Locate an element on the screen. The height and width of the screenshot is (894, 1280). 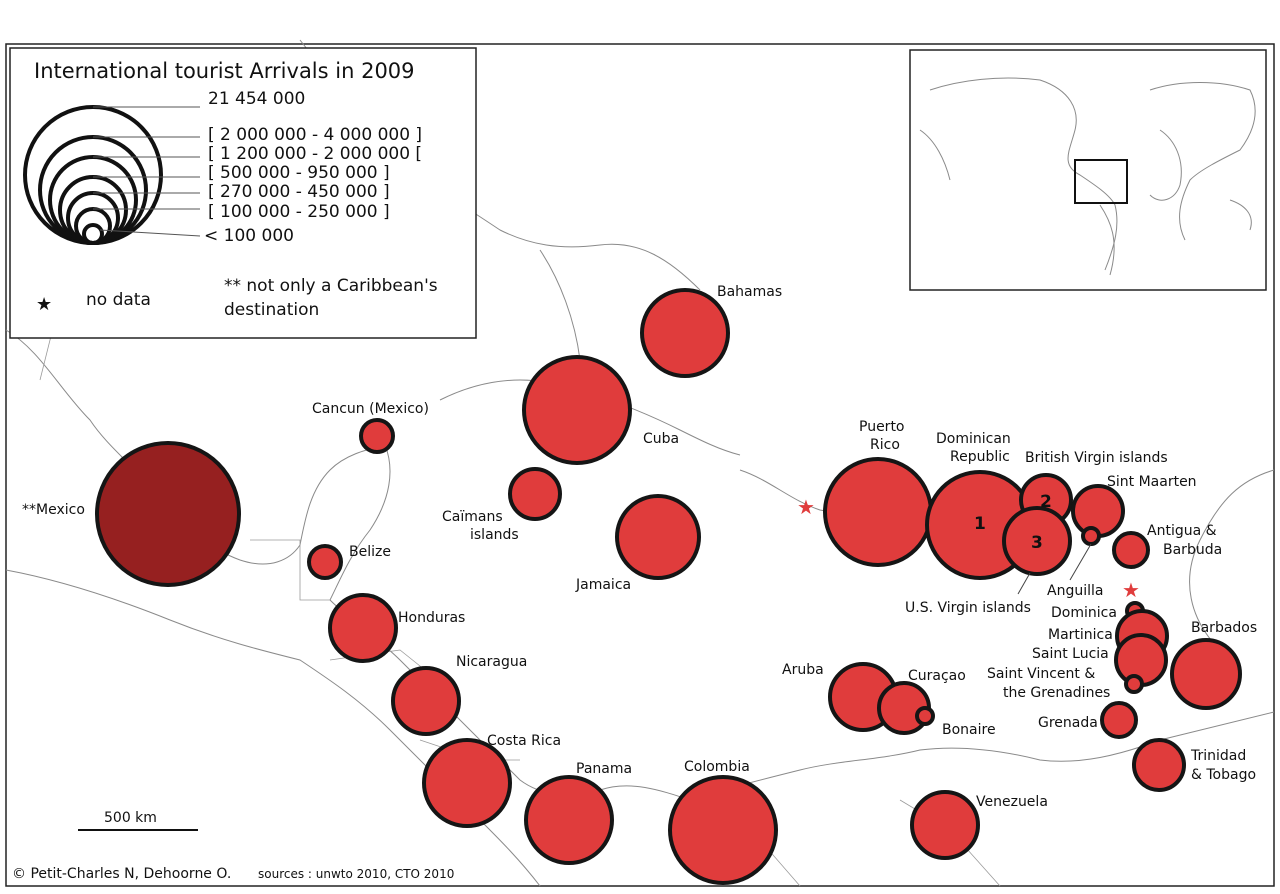
world-inset-map is located at coordinates (1088, 170).